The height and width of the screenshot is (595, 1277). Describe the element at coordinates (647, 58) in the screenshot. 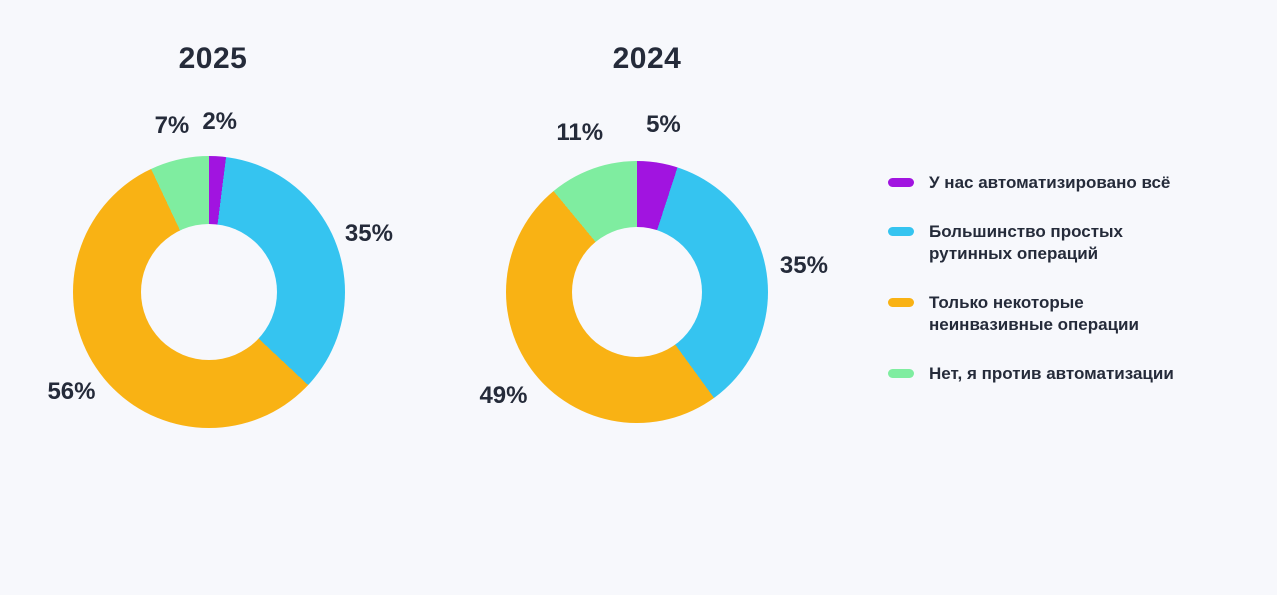

I see `chart-title: 2024` at that location.